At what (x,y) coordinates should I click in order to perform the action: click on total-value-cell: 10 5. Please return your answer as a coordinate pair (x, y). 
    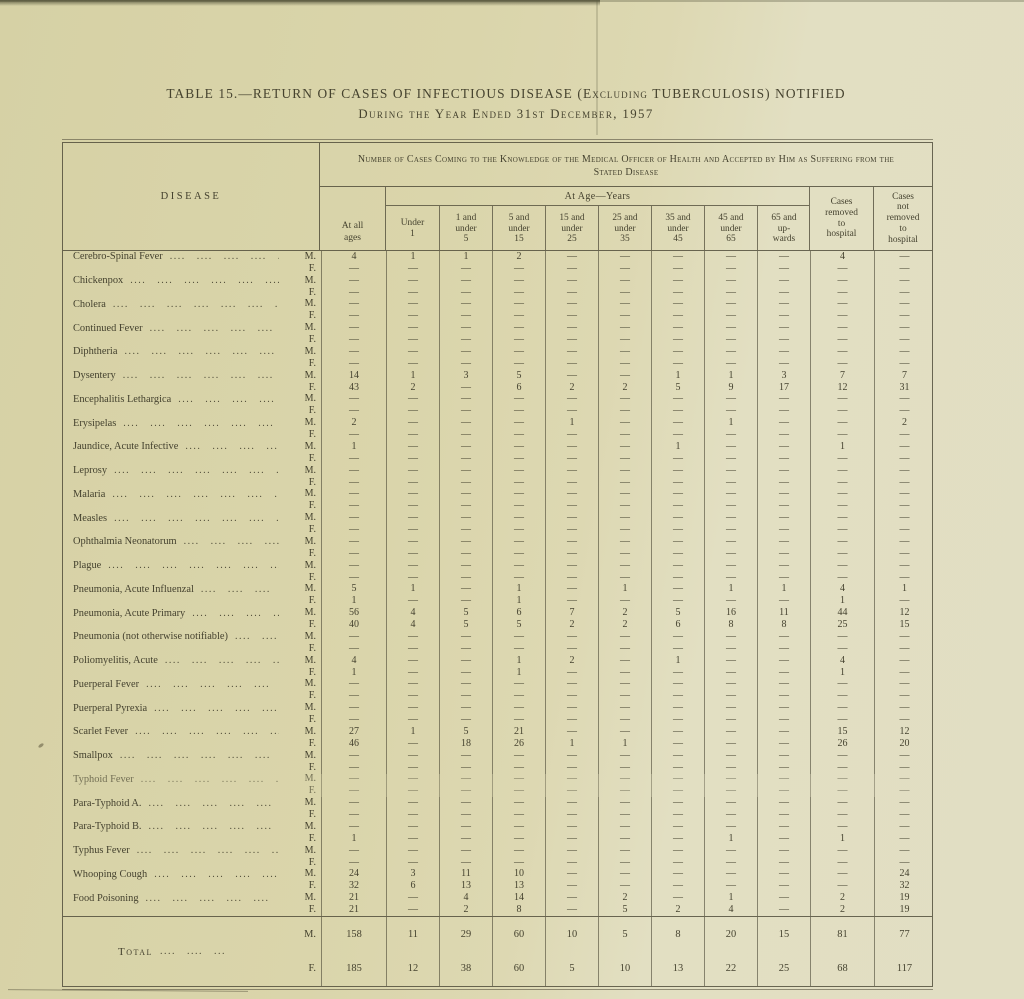
    Looking at the image, I should click on (571, 951).